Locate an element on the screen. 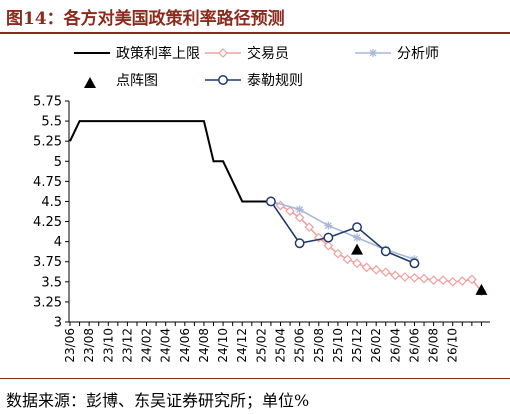  legend-item: 泰勒规则 is located at coordinates (254, 81).